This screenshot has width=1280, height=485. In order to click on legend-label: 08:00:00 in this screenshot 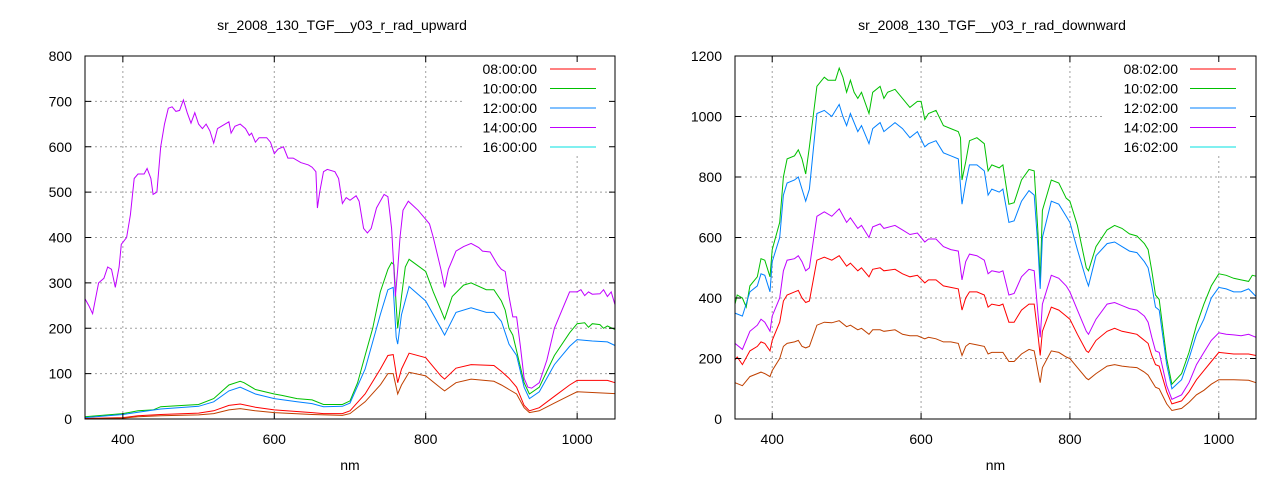, I will do `click(510, 69)`.